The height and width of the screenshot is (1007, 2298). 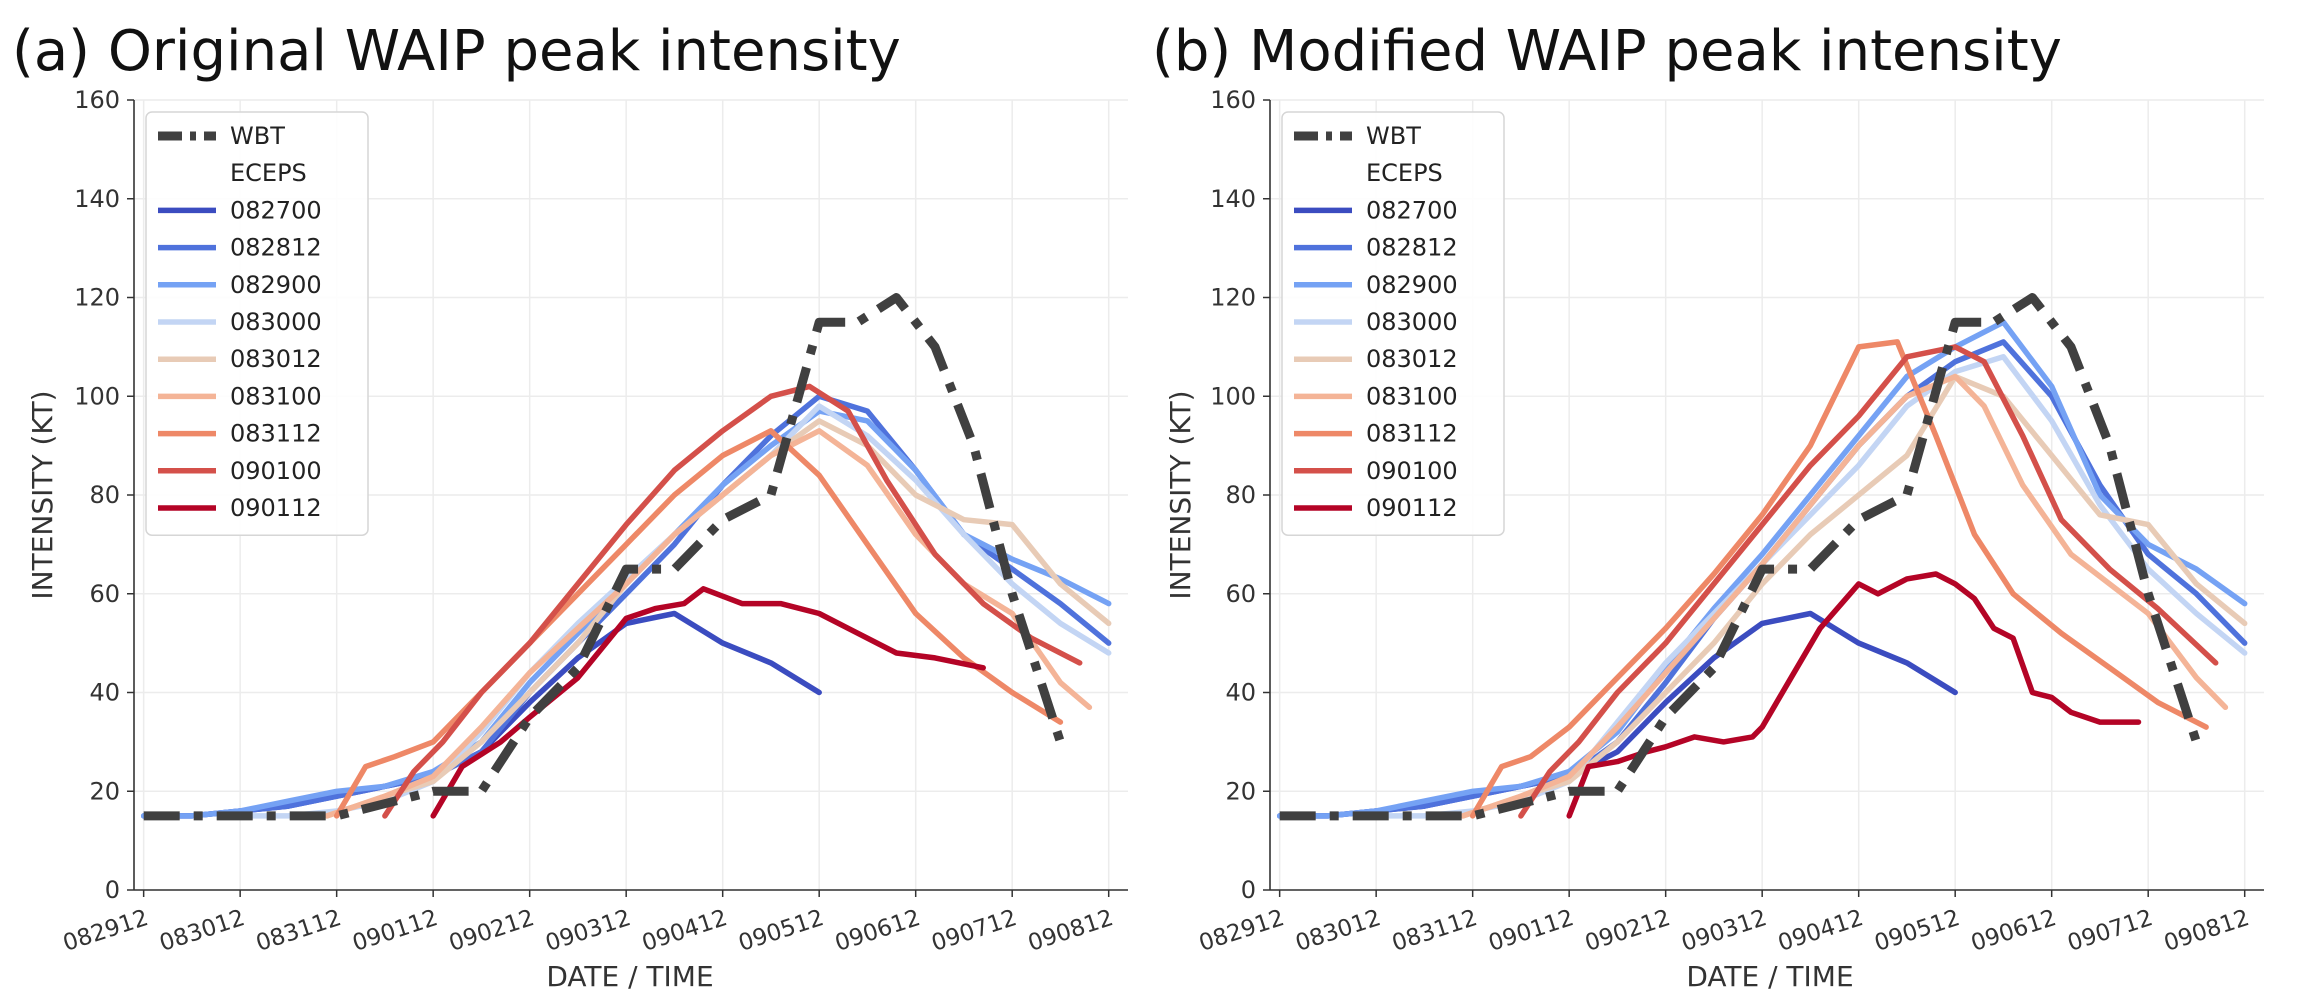 What do you see at coordinates (299, 931) in the screenshot?
I see `panel-a-xtick-label: 083112` at bounding box center [299, 931].